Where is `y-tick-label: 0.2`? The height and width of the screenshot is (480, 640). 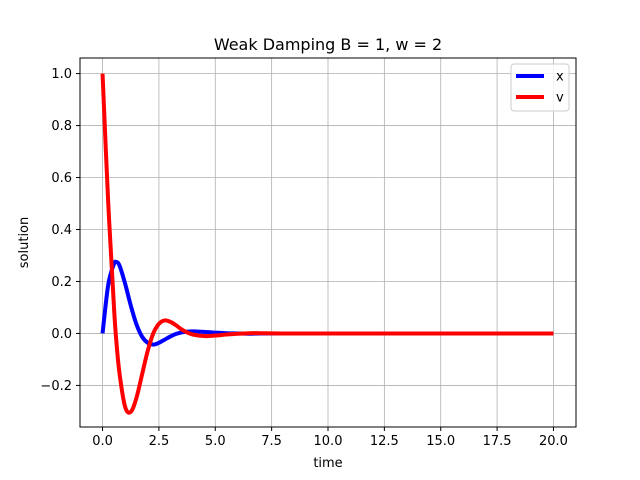
y-tick-label: 0.2 is located at coordinates (61, 282).